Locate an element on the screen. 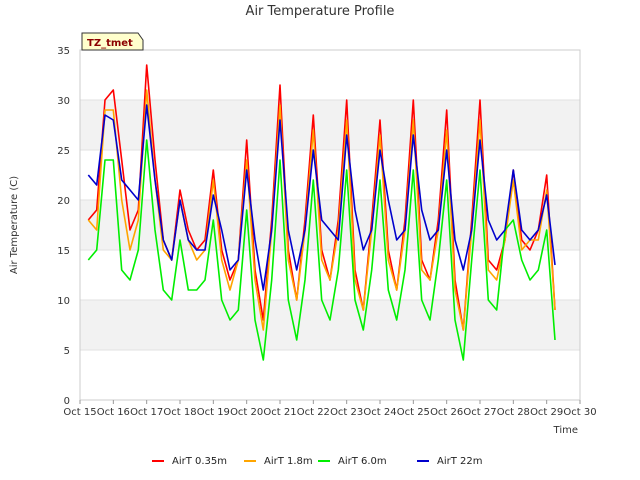 This screenshot has width=640, height=480. y-tick-label: 10 is located at coordinates (63, 301).